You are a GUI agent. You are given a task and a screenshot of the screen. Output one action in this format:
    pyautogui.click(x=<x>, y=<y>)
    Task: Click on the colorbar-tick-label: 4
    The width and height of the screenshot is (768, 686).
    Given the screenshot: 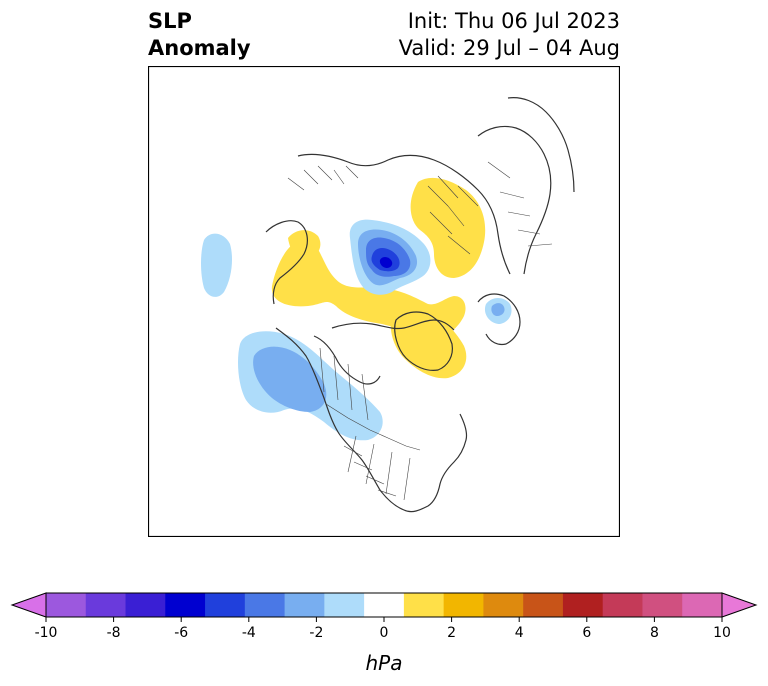 What is the action you would take?
    pyautogui.click(x=519, y=633)
    